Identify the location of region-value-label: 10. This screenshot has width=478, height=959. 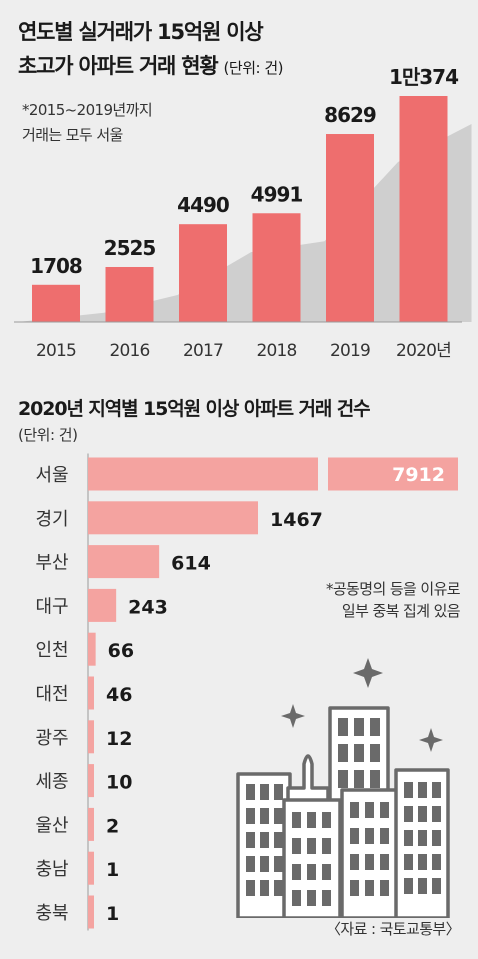
(119, 783).